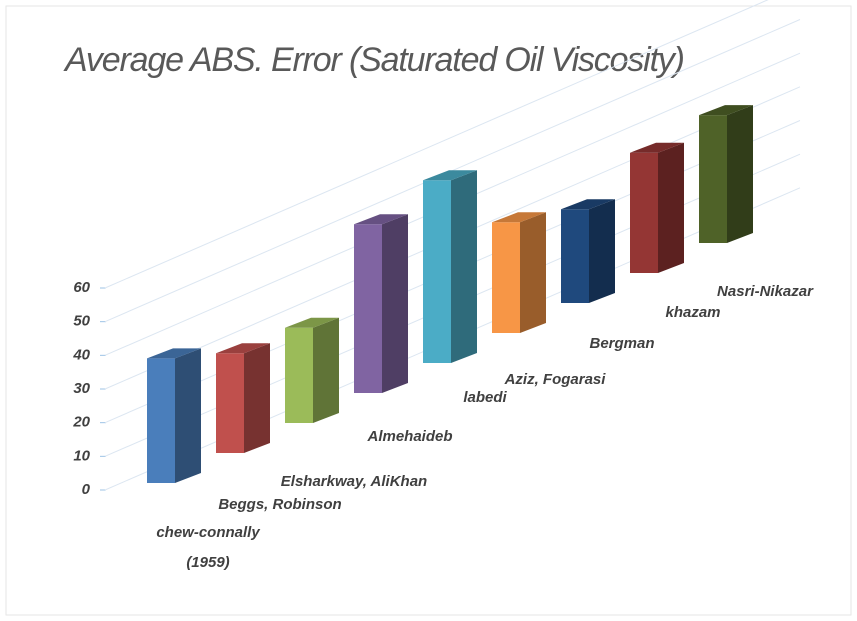  Describe the element at coordinates (280, 504) in the screenshot. I see `x-tick-label: Beggs, Robinson` at that location.